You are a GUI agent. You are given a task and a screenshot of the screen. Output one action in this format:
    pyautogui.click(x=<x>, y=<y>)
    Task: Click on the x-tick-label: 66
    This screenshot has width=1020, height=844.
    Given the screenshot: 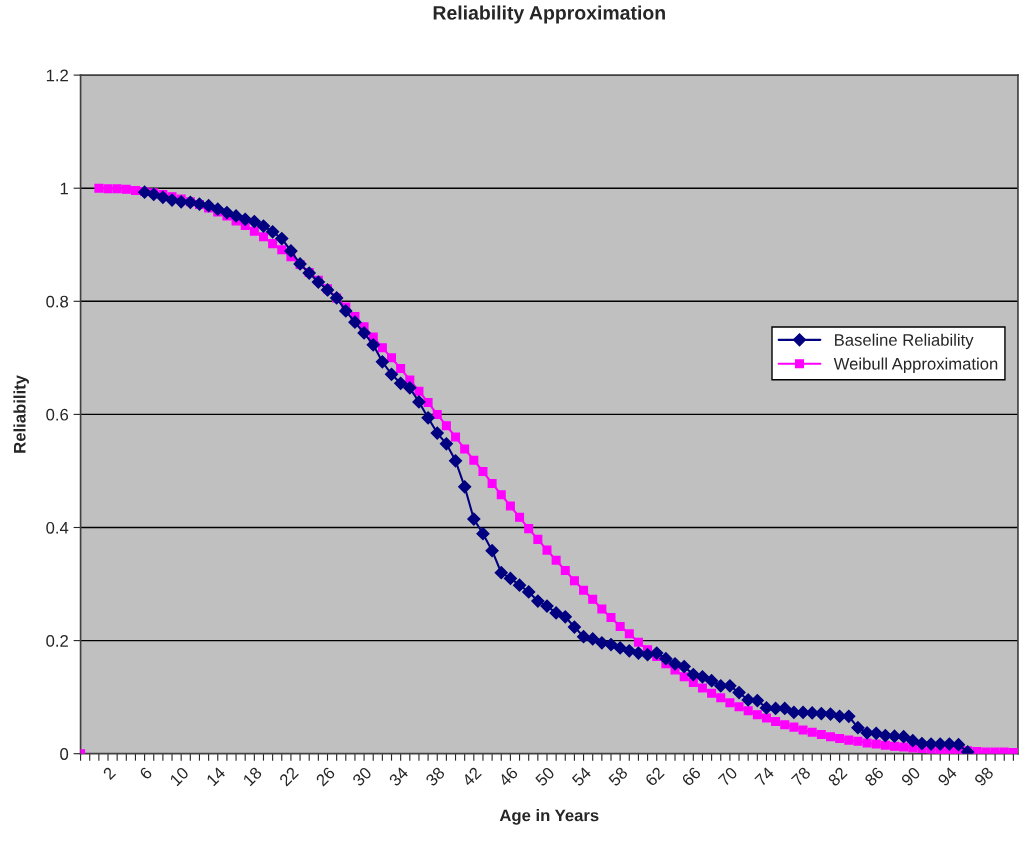 What is the action you would take?
    pyautogui.click(x=691, y=776)
    